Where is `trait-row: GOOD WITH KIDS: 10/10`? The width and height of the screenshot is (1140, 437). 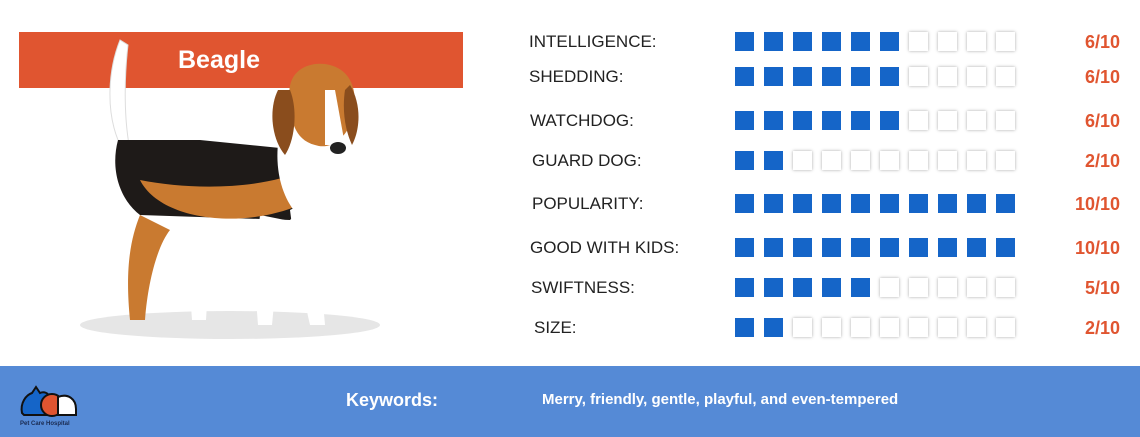 trait-row: GOOD WITH KIDS: 10/10 is located at coordinates (570, 248).